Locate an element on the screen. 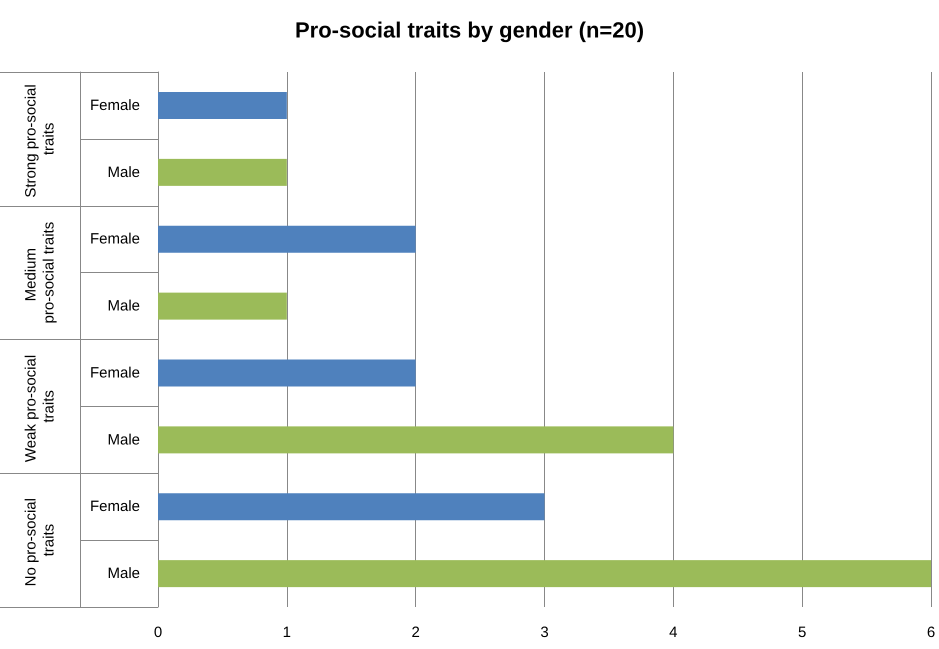  x-tick-label: 2 is located at coordinates (415, 632).